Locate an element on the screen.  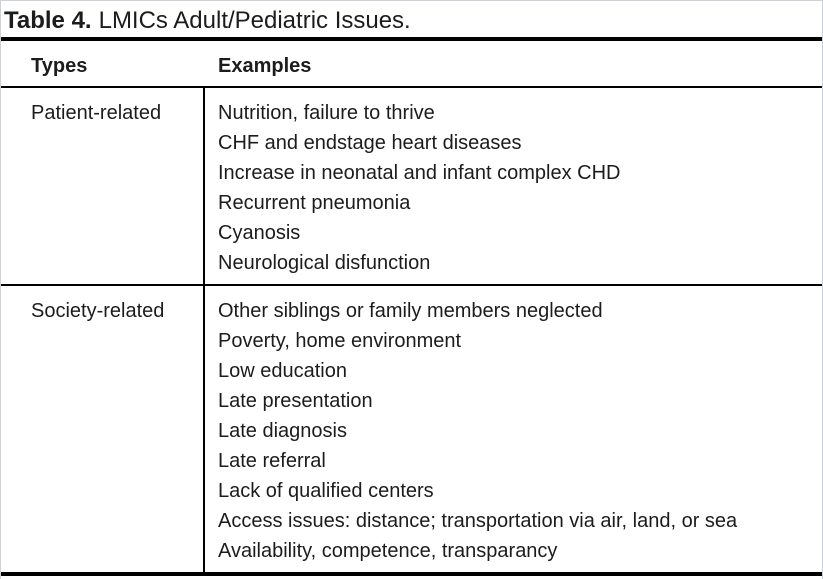
example-line: Availability, competence, transparancy is located at coordinates (388, 551).